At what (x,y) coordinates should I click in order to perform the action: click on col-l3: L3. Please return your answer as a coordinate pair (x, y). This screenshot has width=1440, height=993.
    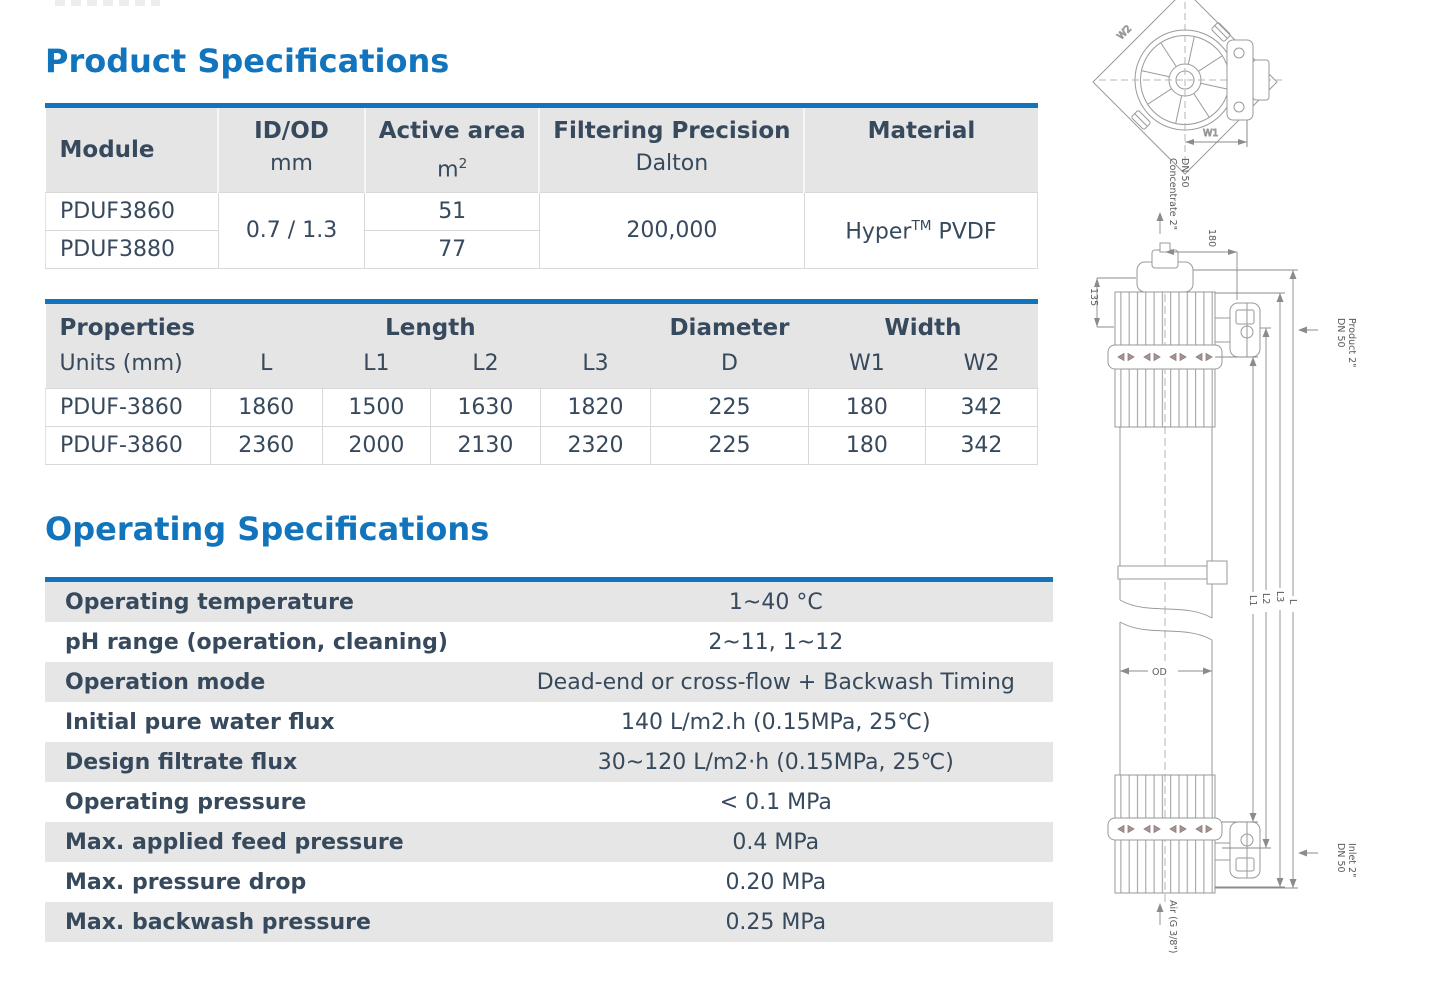
    Looking at the image, I should click on (595, 369).